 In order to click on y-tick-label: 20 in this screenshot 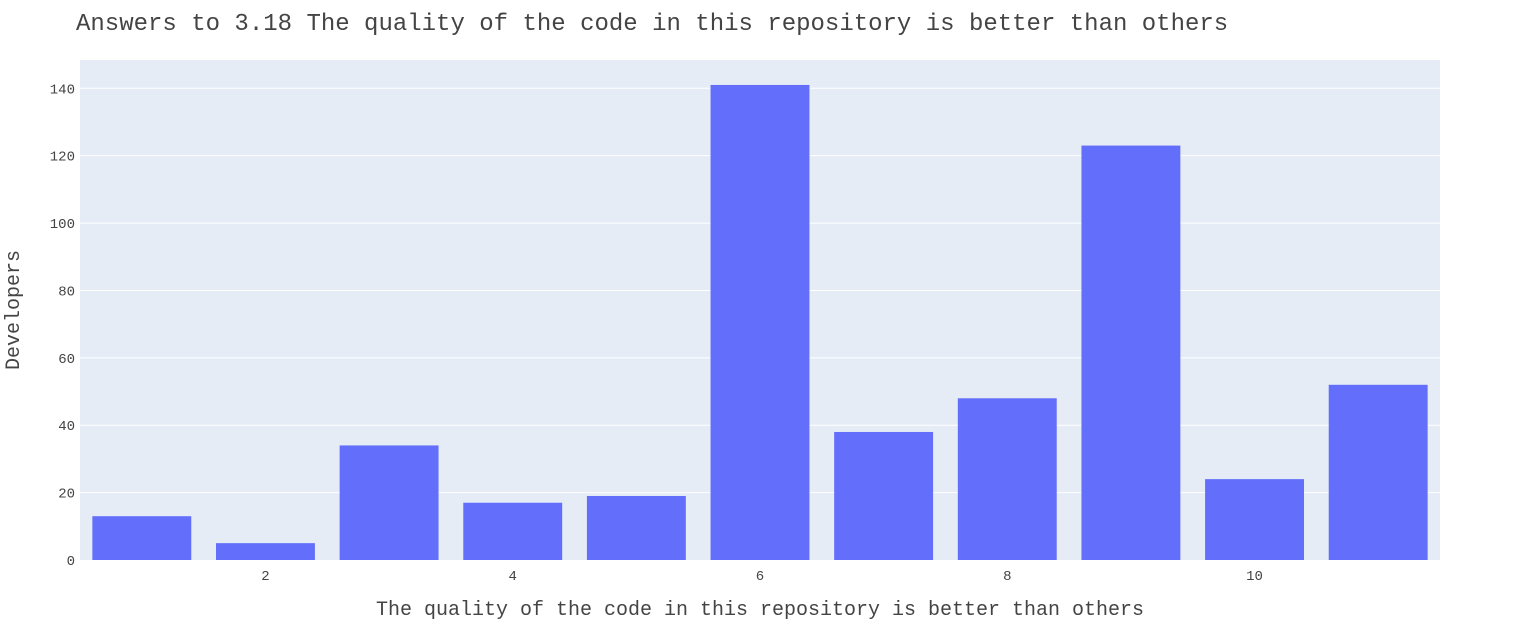, I will do `click(66, 495)`.